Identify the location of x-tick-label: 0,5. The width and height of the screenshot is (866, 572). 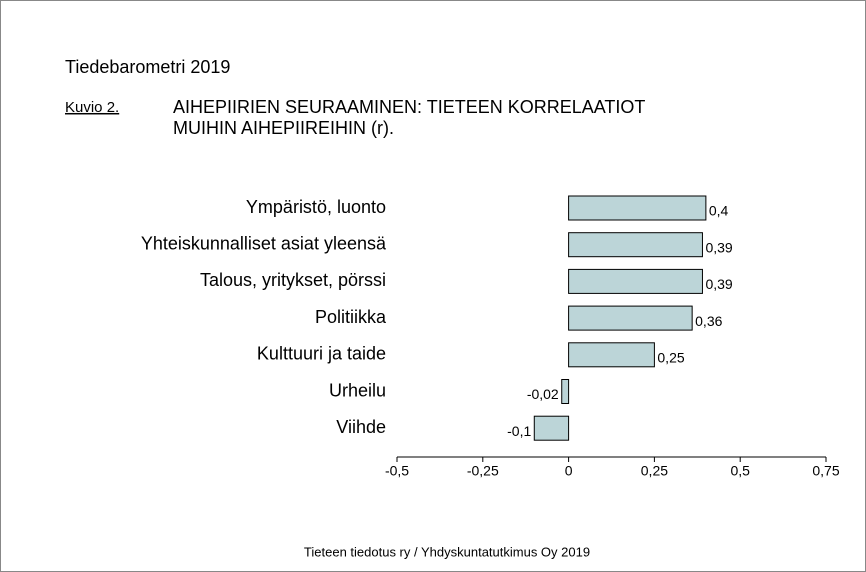
(740, 471).